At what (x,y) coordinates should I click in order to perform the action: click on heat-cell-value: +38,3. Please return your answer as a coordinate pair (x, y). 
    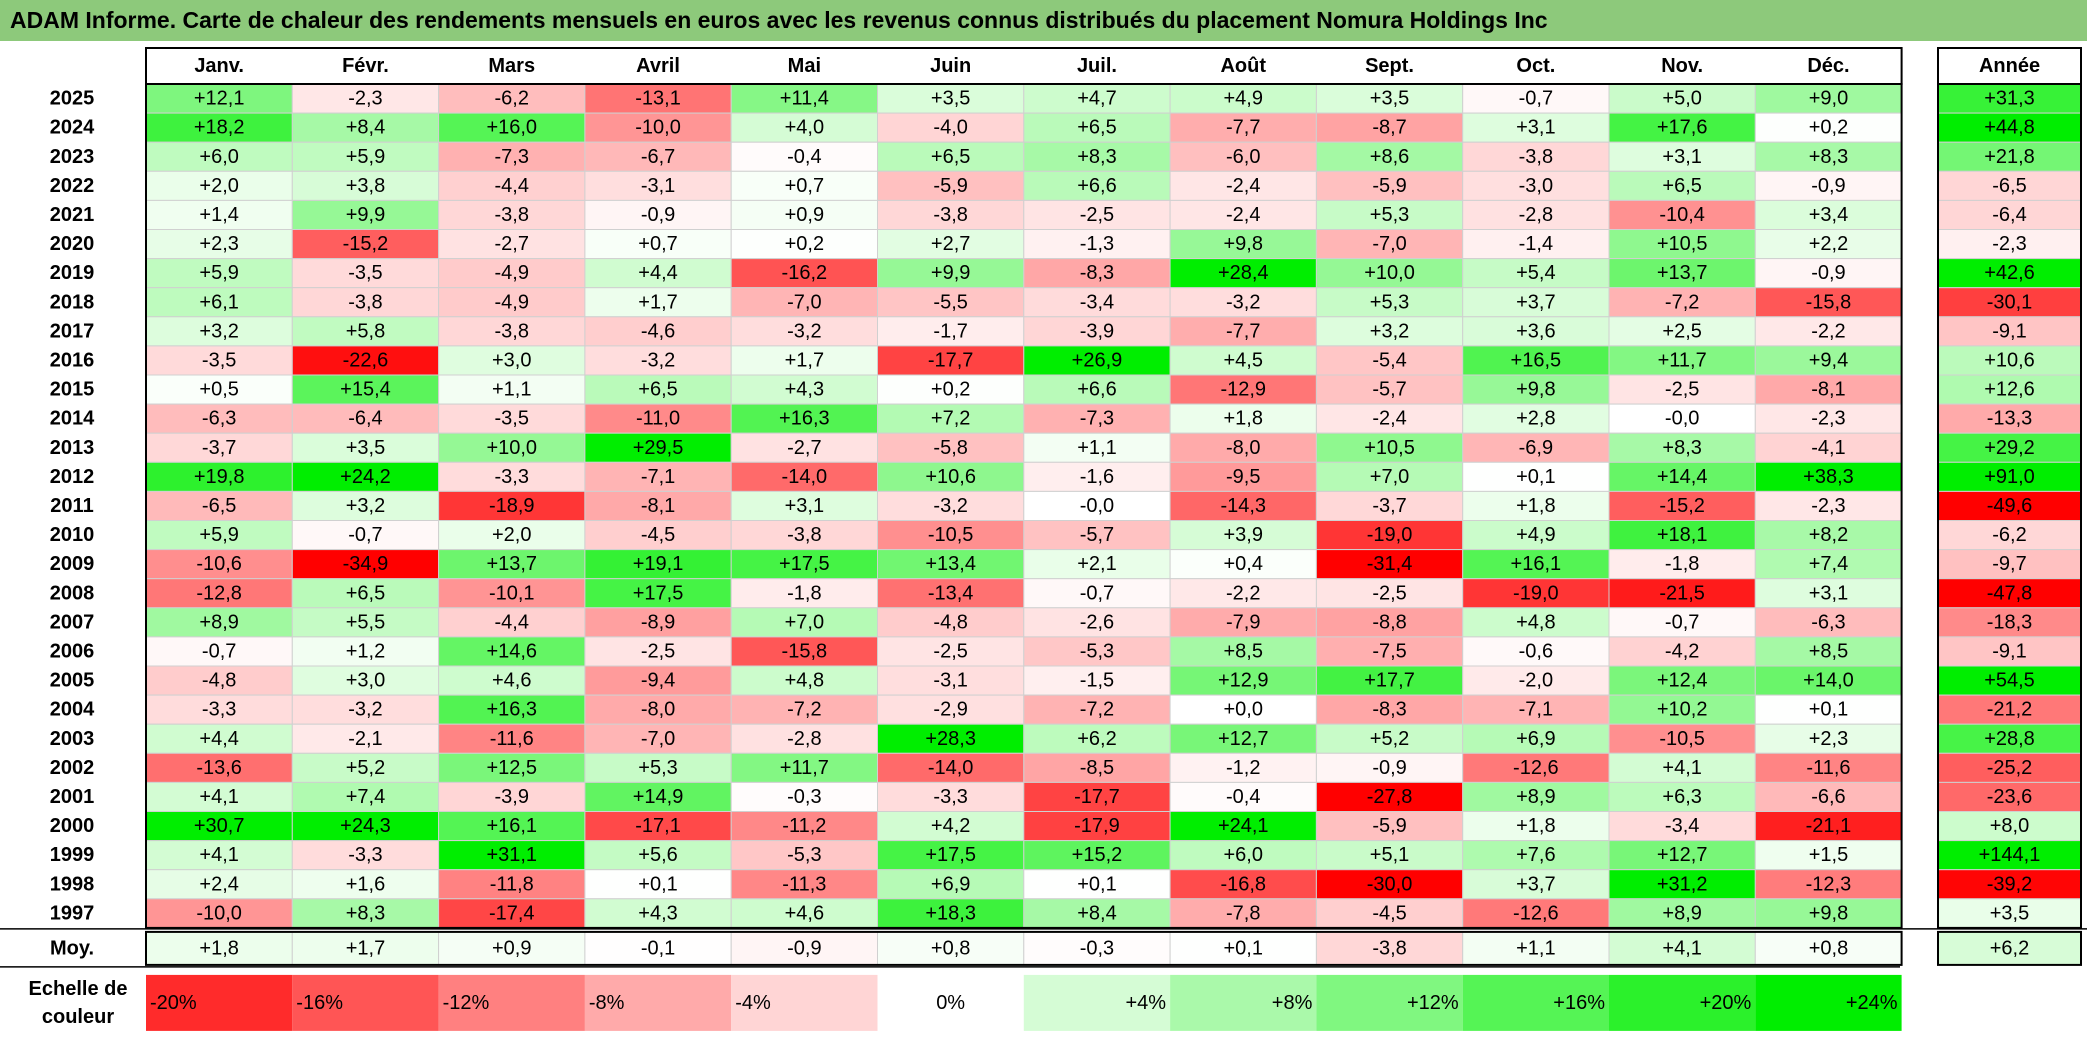
    Looking at the image, I should click on (1828, 477).